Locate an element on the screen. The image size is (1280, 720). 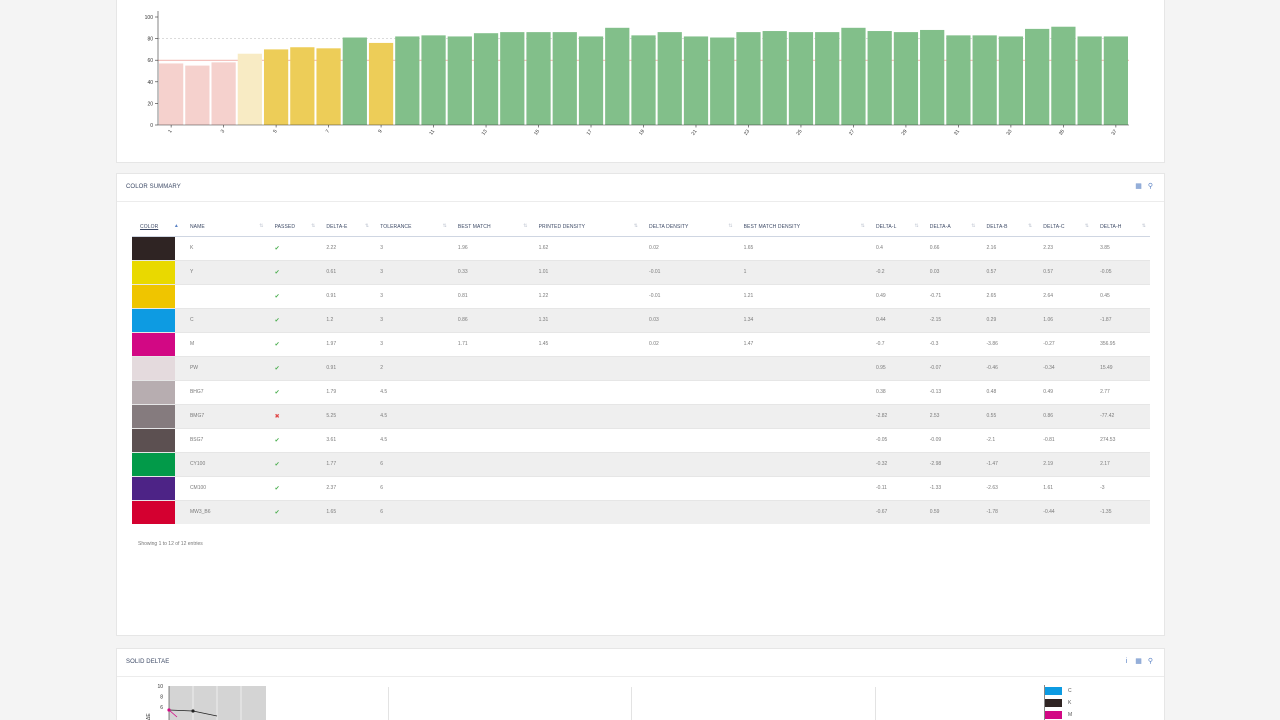
panel-tools: i ▦ ⚲ is located at coordinates (1138, 662).